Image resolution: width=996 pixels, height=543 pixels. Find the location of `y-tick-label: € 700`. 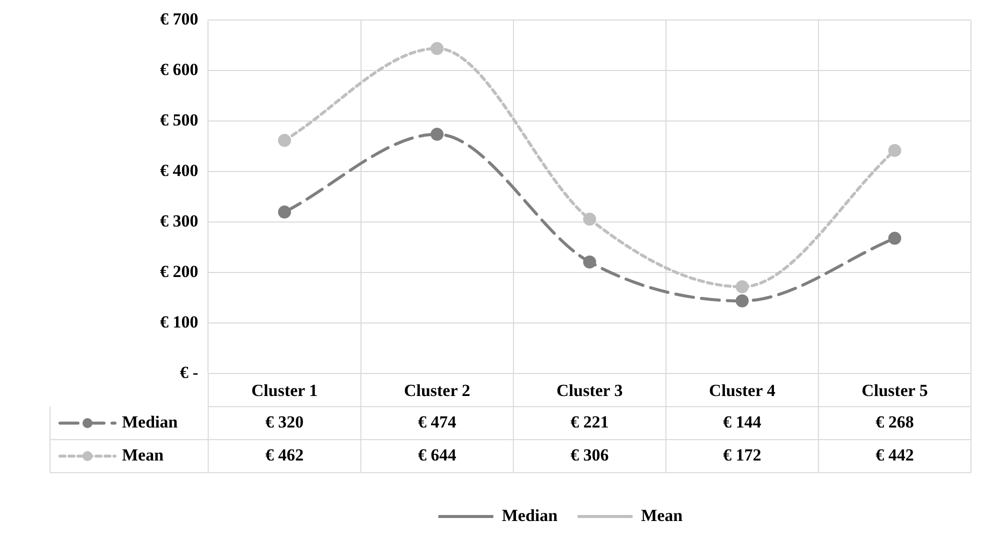

y-tick-label: € 700 is located at coordinates (179, 19).